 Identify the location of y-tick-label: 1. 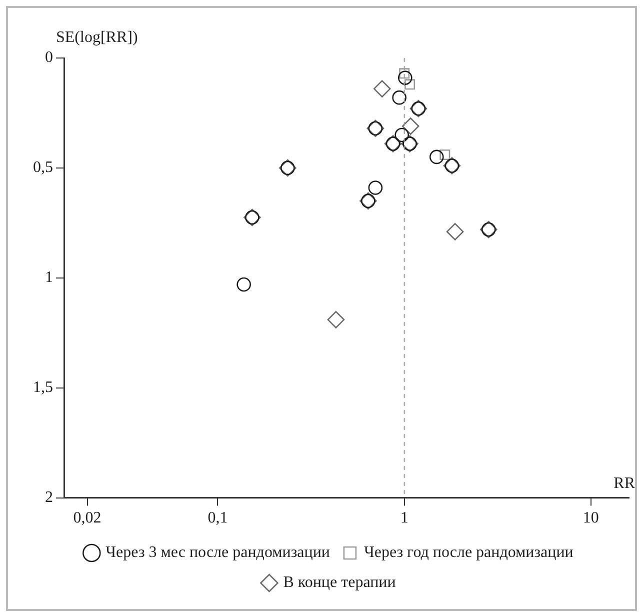
(49, 277).